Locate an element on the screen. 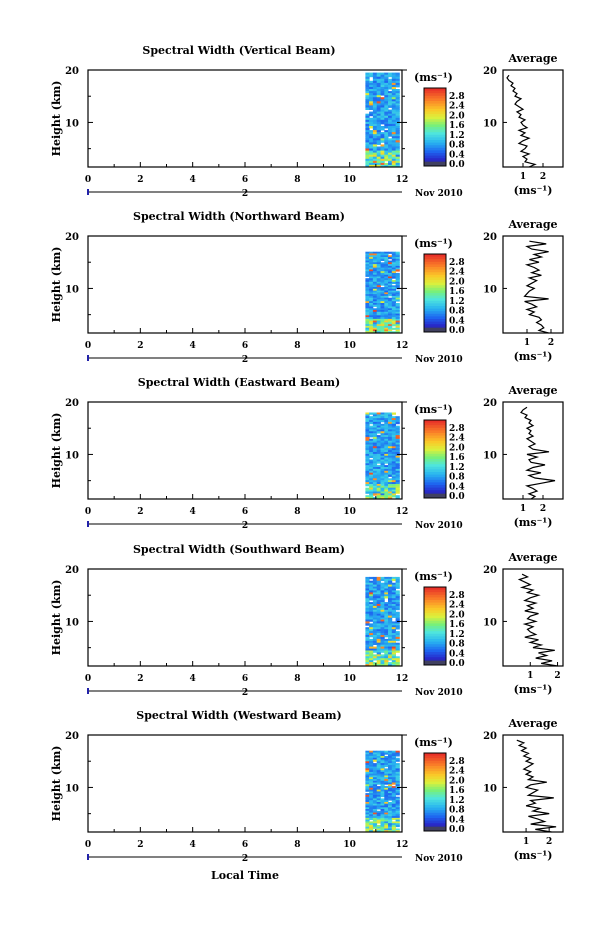  average-x-tick-label: 1 is located at coordinates (523, 509).